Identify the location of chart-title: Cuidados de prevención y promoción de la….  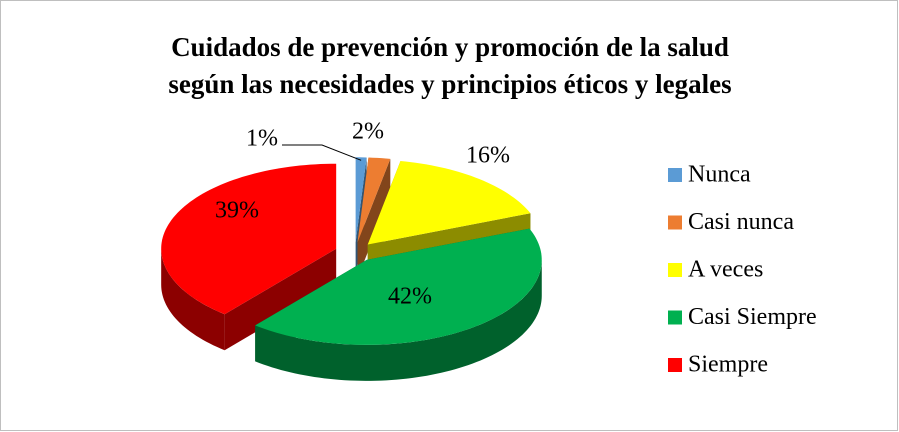
(450, 47).